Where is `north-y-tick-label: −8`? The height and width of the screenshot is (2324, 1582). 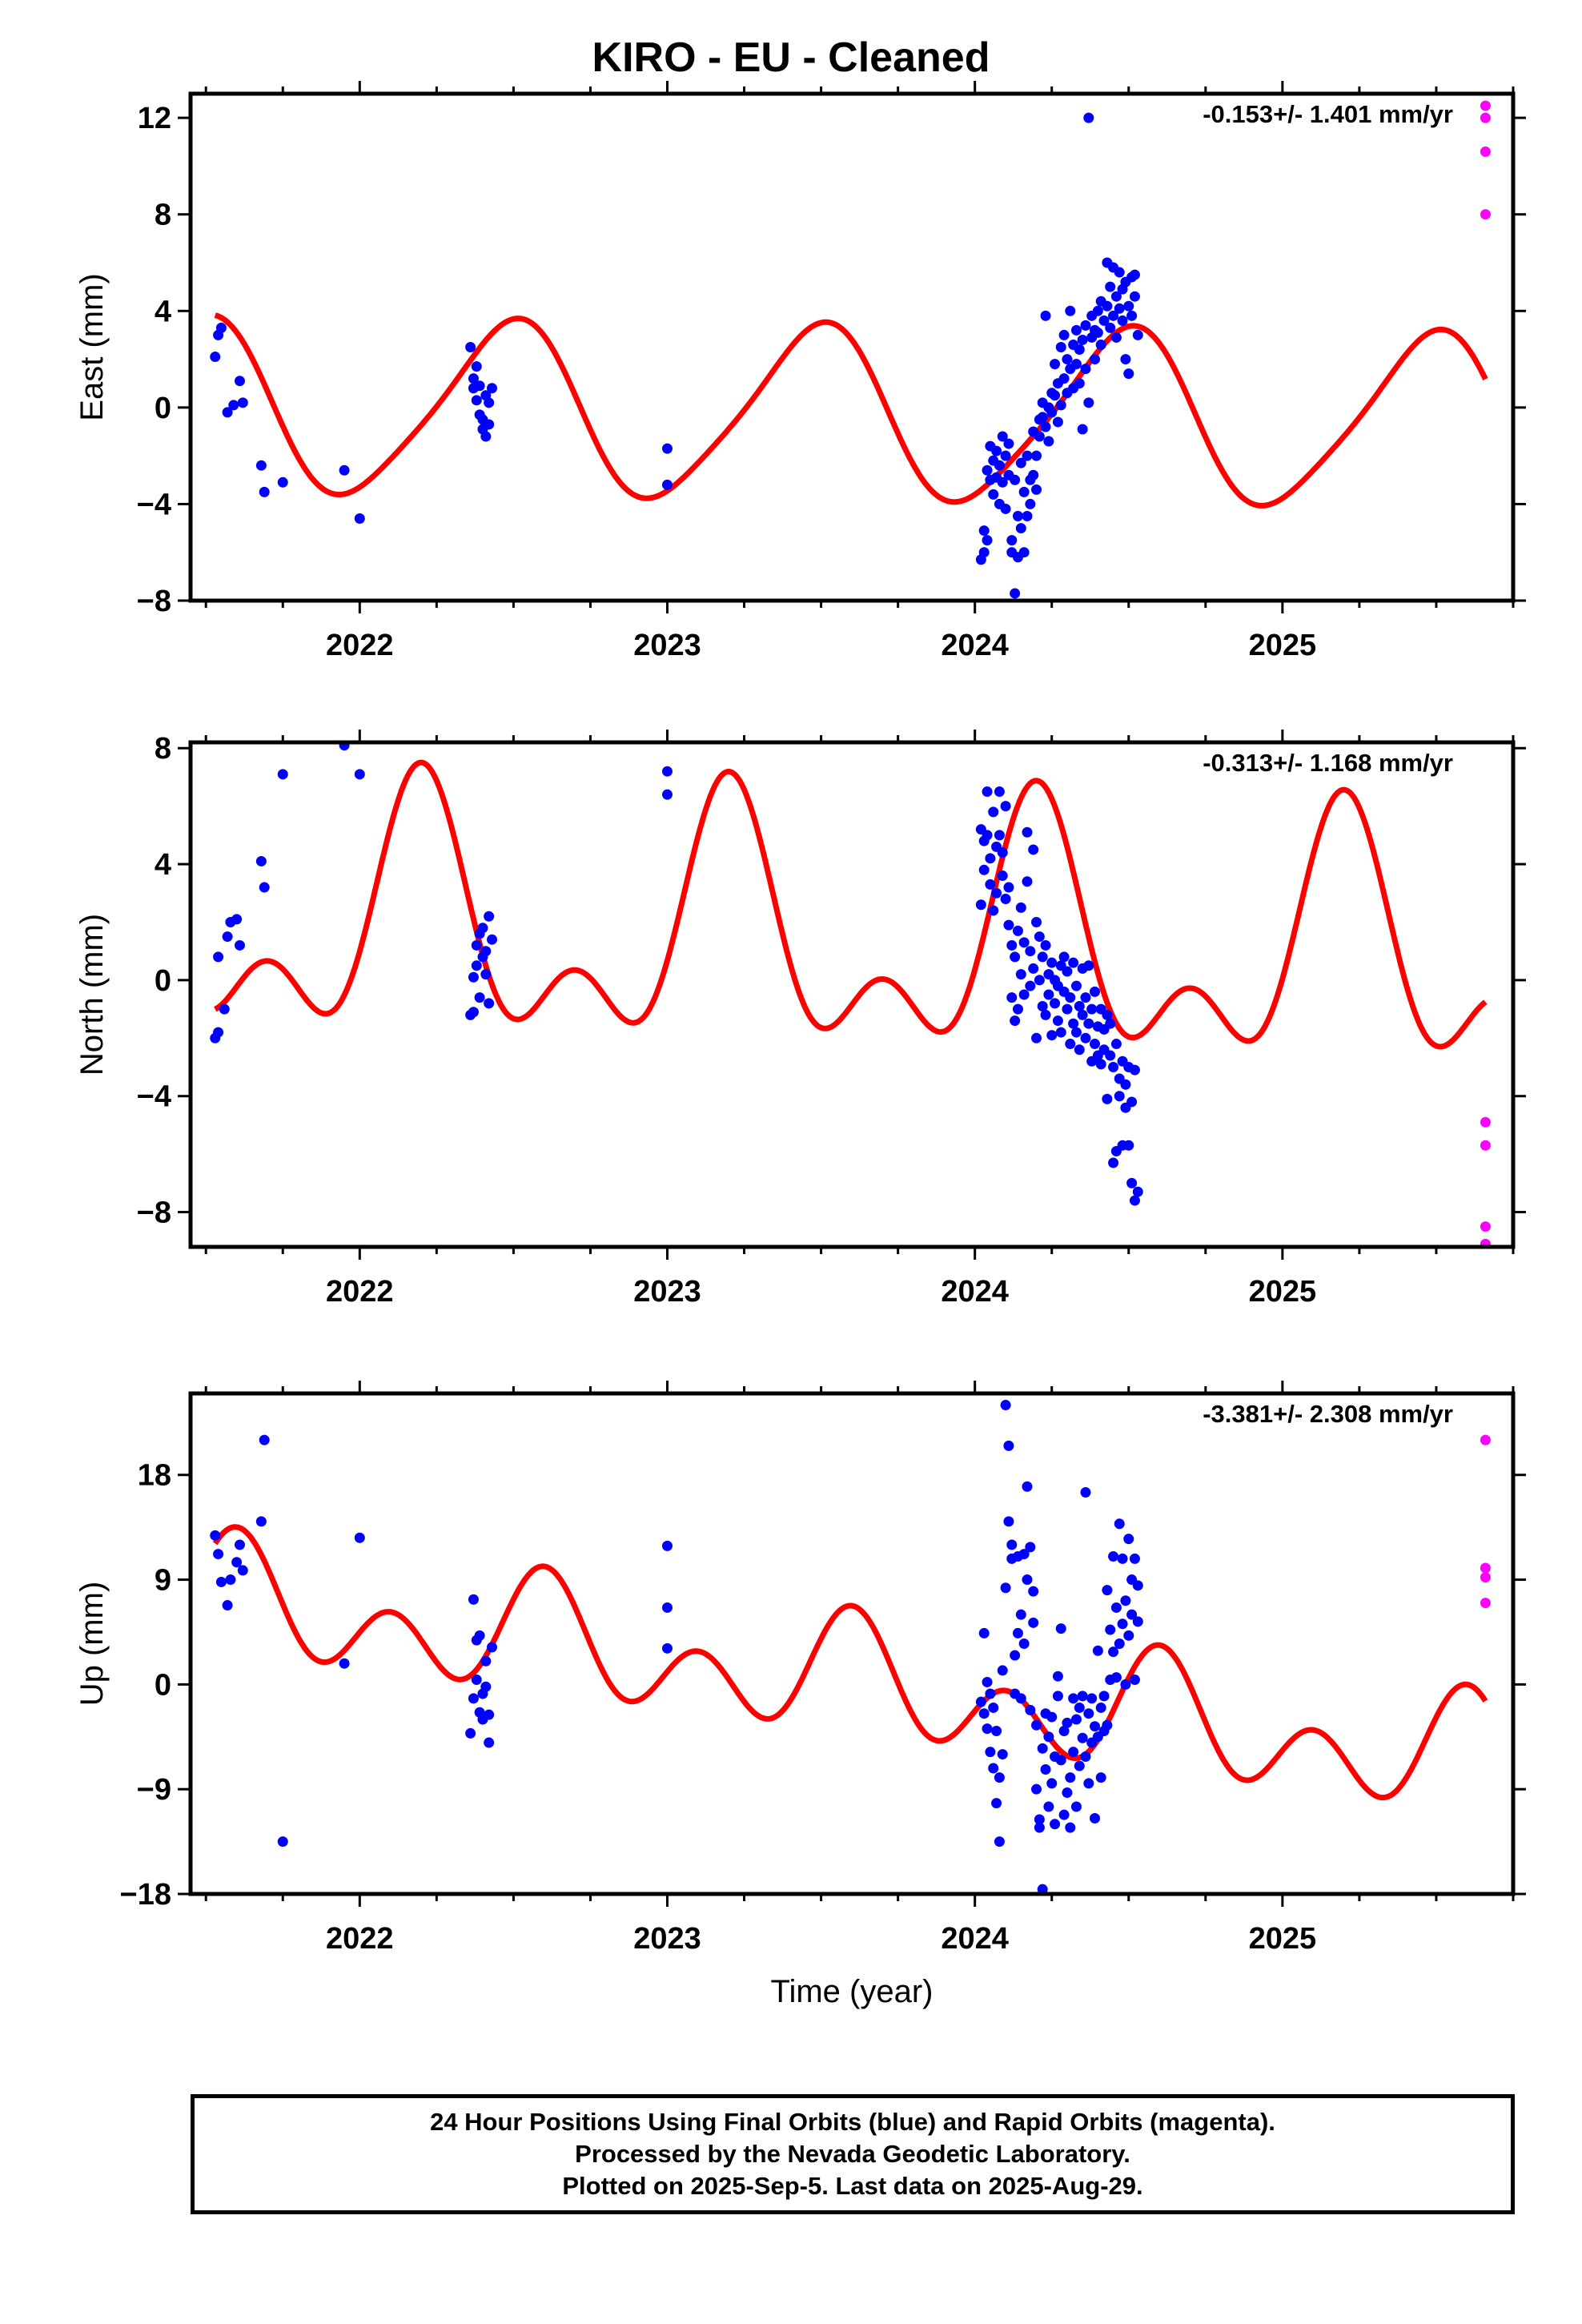
north-y-tick-label: −8 is located at coordinates (154, 1213).